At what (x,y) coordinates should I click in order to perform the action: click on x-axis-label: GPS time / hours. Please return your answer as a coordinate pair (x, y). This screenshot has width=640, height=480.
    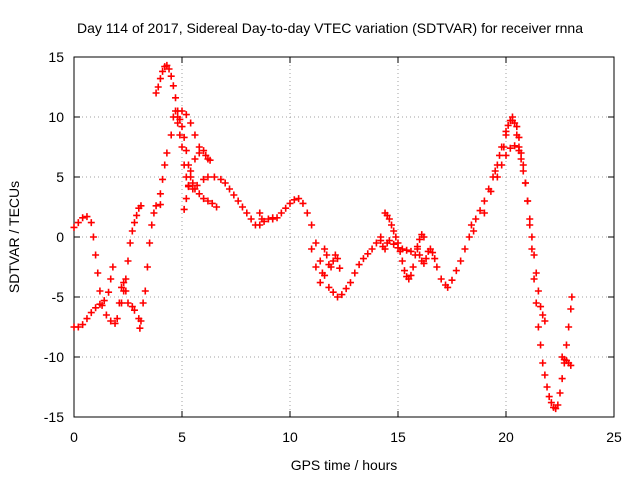
    Looking at the image, I should click on (344, 465).